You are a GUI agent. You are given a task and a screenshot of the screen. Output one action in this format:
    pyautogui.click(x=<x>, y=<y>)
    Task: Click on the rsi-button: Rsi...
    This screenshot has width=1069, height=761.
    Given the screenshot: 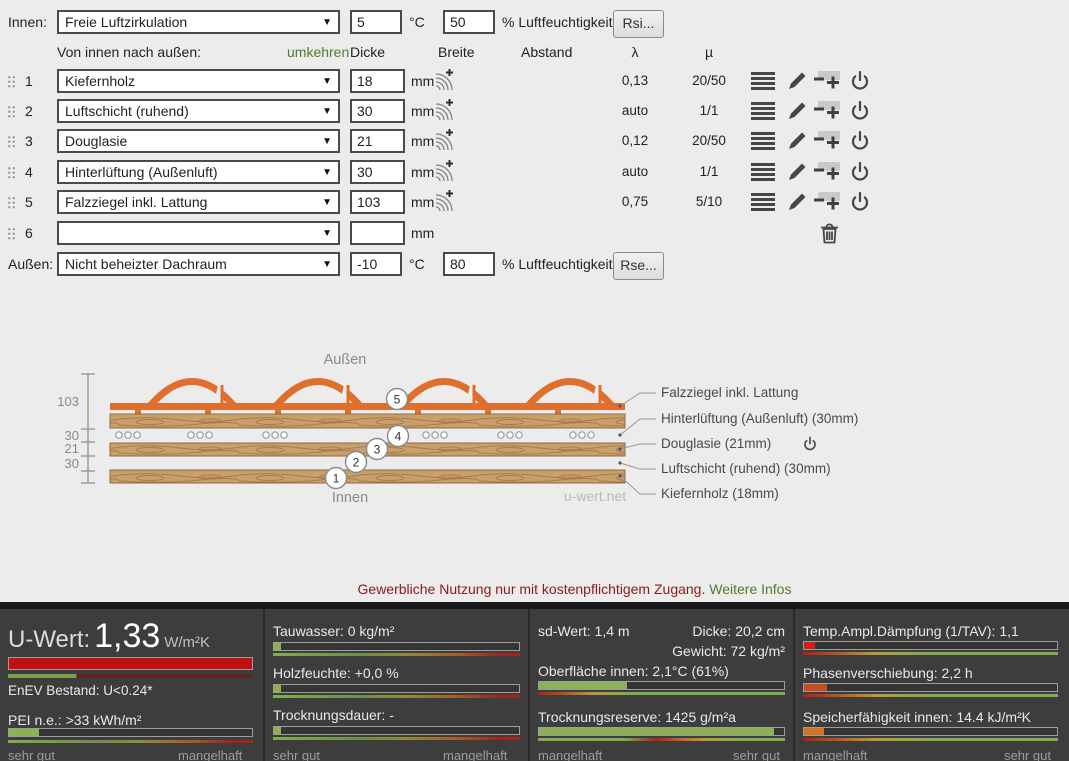 What is the action you would take?
    pyautogui.click(x=638, y=24)
    